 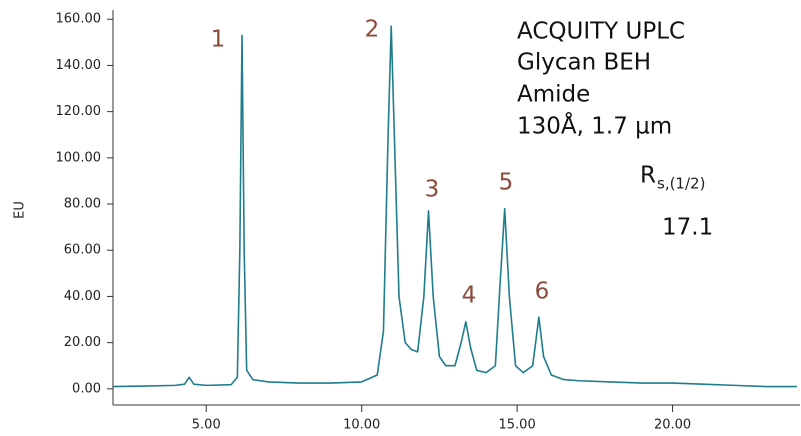 What do you see at coordinates (82, 250) in the screenshot?
I see `y-tick-label: 60.00` at bounding box center [82, 250].